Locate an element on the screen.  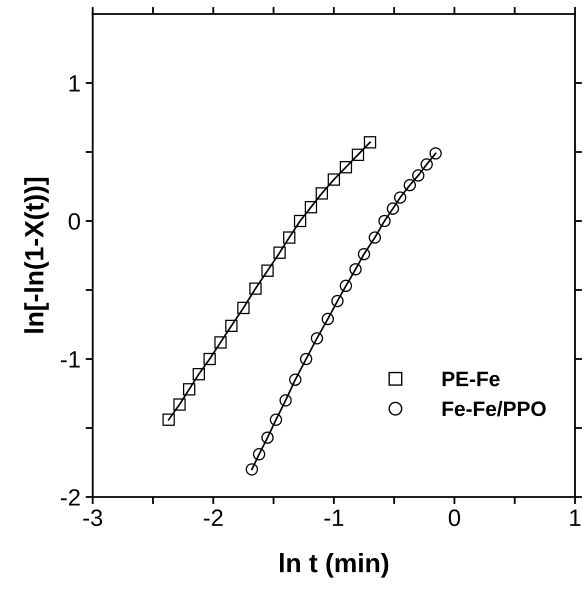
x-tick-label: 0 is located at coordinates (454, 517).